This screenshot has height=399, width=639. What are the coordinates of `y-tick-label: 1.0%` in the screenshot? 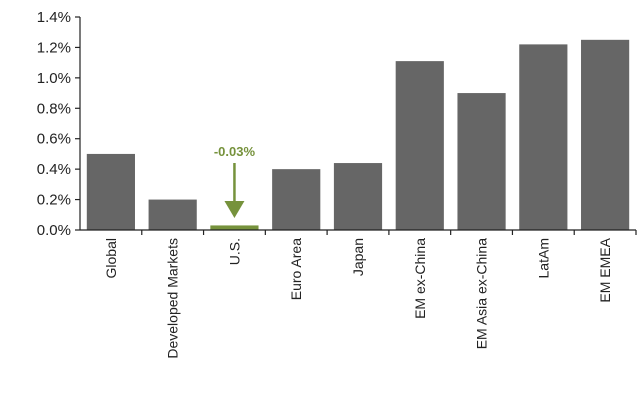 It's located at (54, 78).